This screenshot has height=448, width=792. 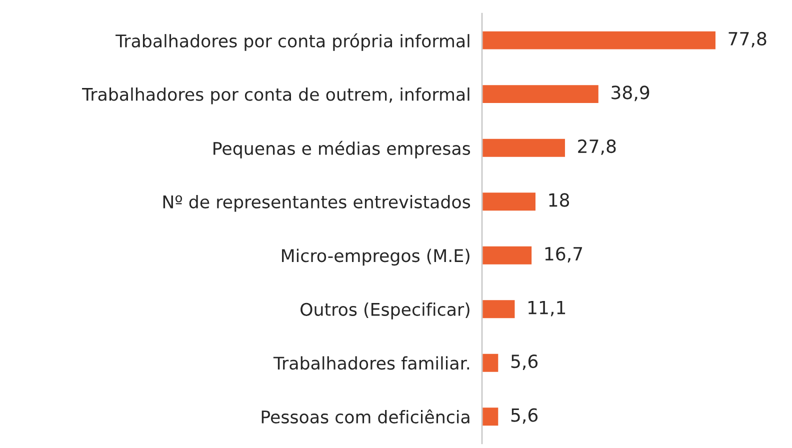 I want to click on y-tick-label: Outros (Especificar), so click(x=385, y=311).